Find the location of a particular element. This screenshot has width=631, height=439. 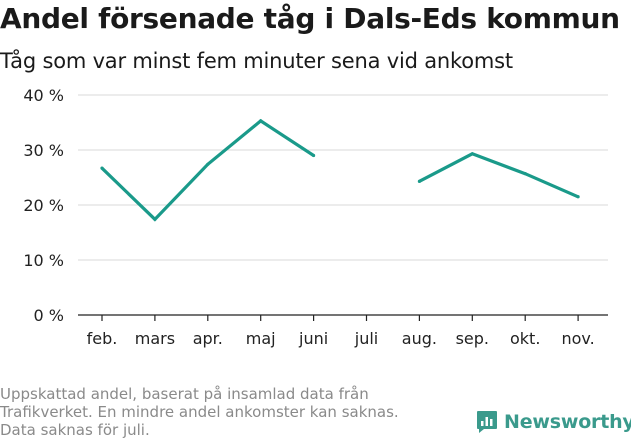

y-tick-label: 20 % is located at coordinates (43, 205).